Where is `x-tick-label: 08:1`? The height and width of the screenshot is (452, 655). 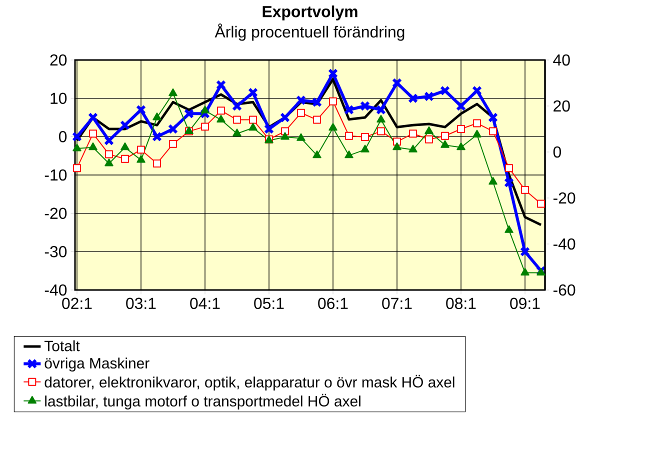 x-tick-label: 08:1 is located at coordinates (461, 304).